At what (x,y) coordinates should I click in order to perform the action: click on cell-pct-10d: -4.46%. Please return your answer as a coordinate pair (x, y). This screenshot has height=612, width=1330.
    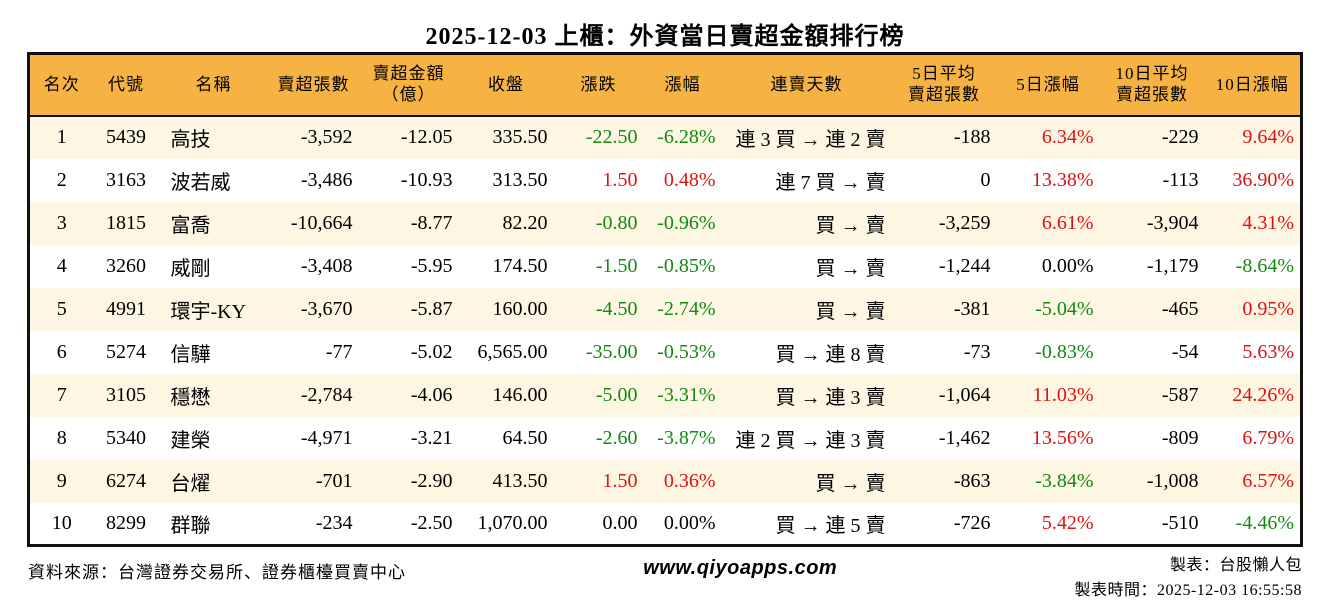
    Looking at the image, I should click on (1264, 522).